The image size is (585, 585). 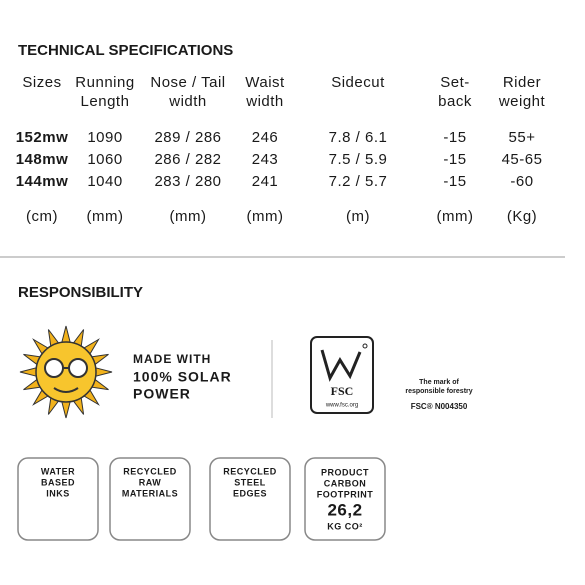 What do you see at coordinates (439, 382) in the screenshot?
I see `fsc-mark: The mark of` at bounding box center [439, 382].